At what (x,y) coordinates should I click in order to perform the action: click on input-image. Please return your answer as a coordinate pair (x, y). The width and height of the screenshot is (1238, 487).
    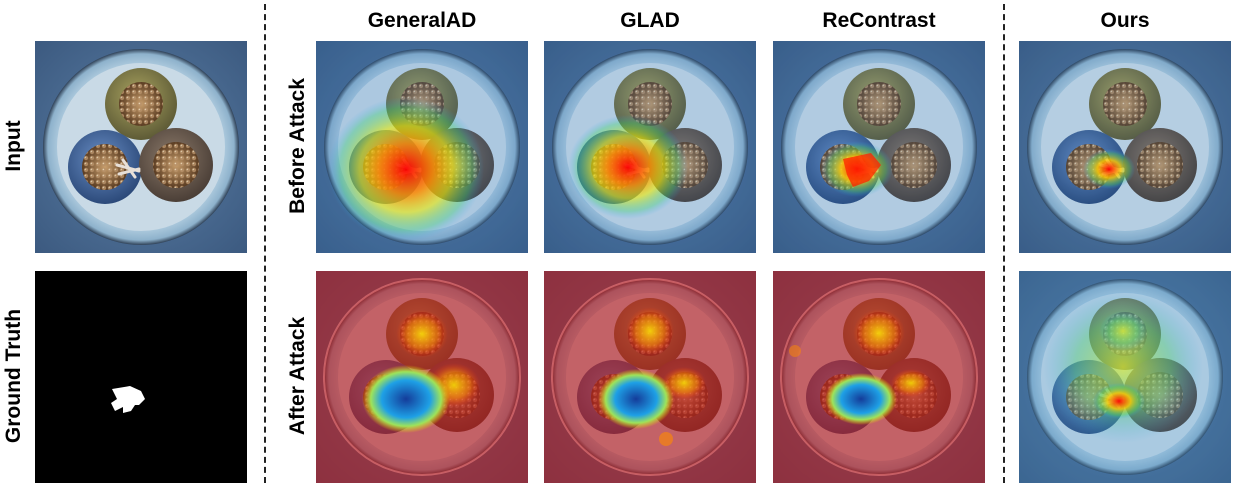
    Looking at the image, I should click on (141, 147).